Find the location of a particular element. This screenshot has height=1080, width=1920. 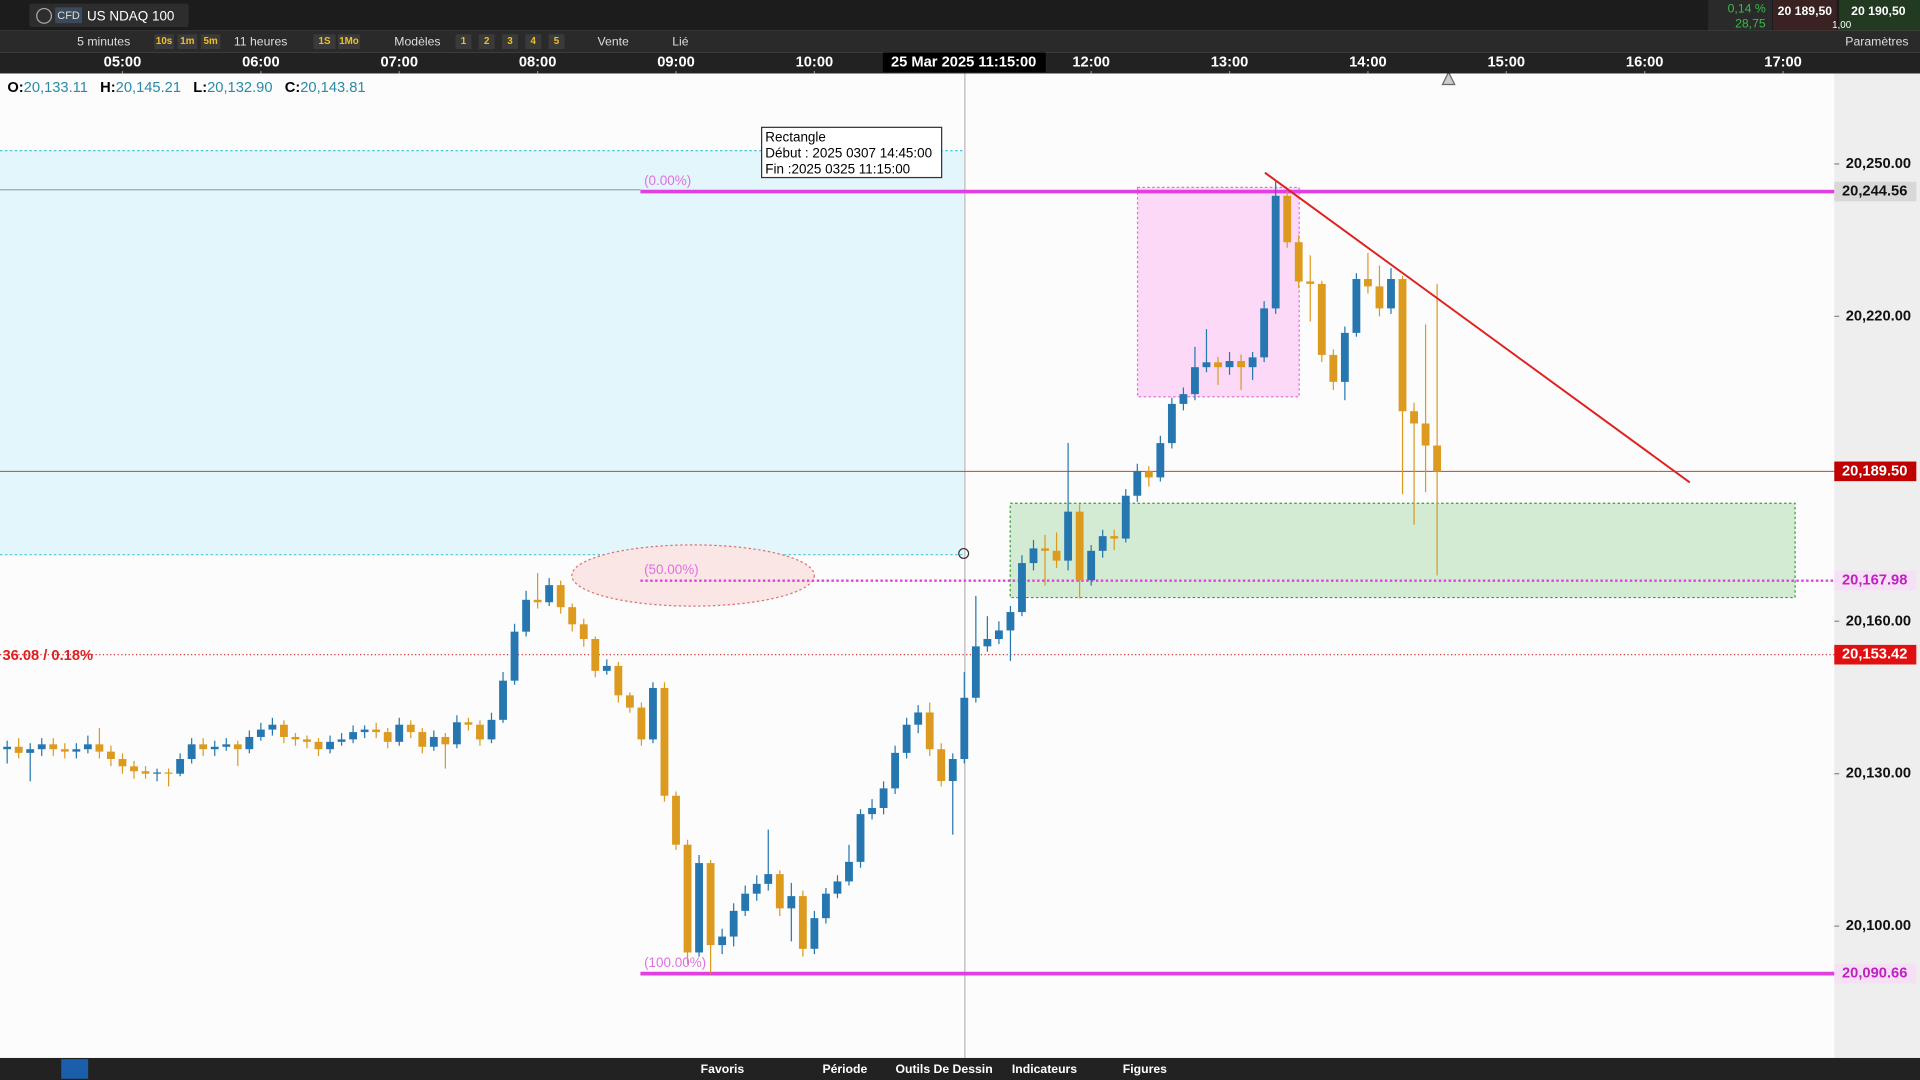

footer-item: Figures is located at coordinates (1145, 1069).